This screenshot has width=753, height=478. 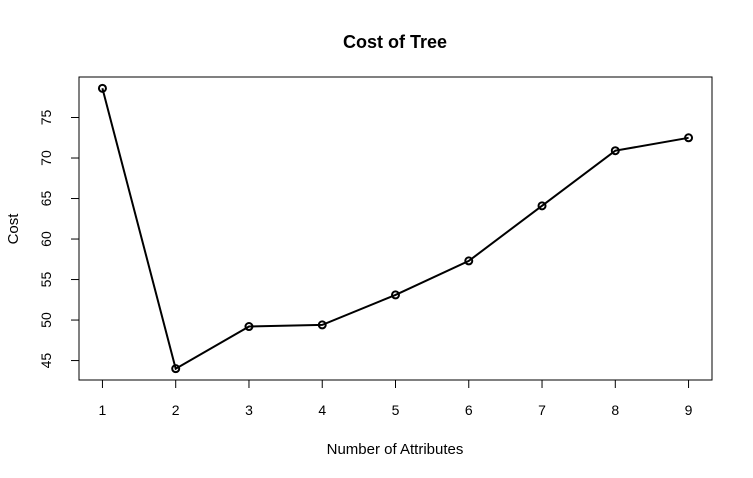 What do you see at coordinates (59, 239) in the screenshot?
I see `y-axis: 45 50 55 60 65 70 75` at bounding box center [59, 239].